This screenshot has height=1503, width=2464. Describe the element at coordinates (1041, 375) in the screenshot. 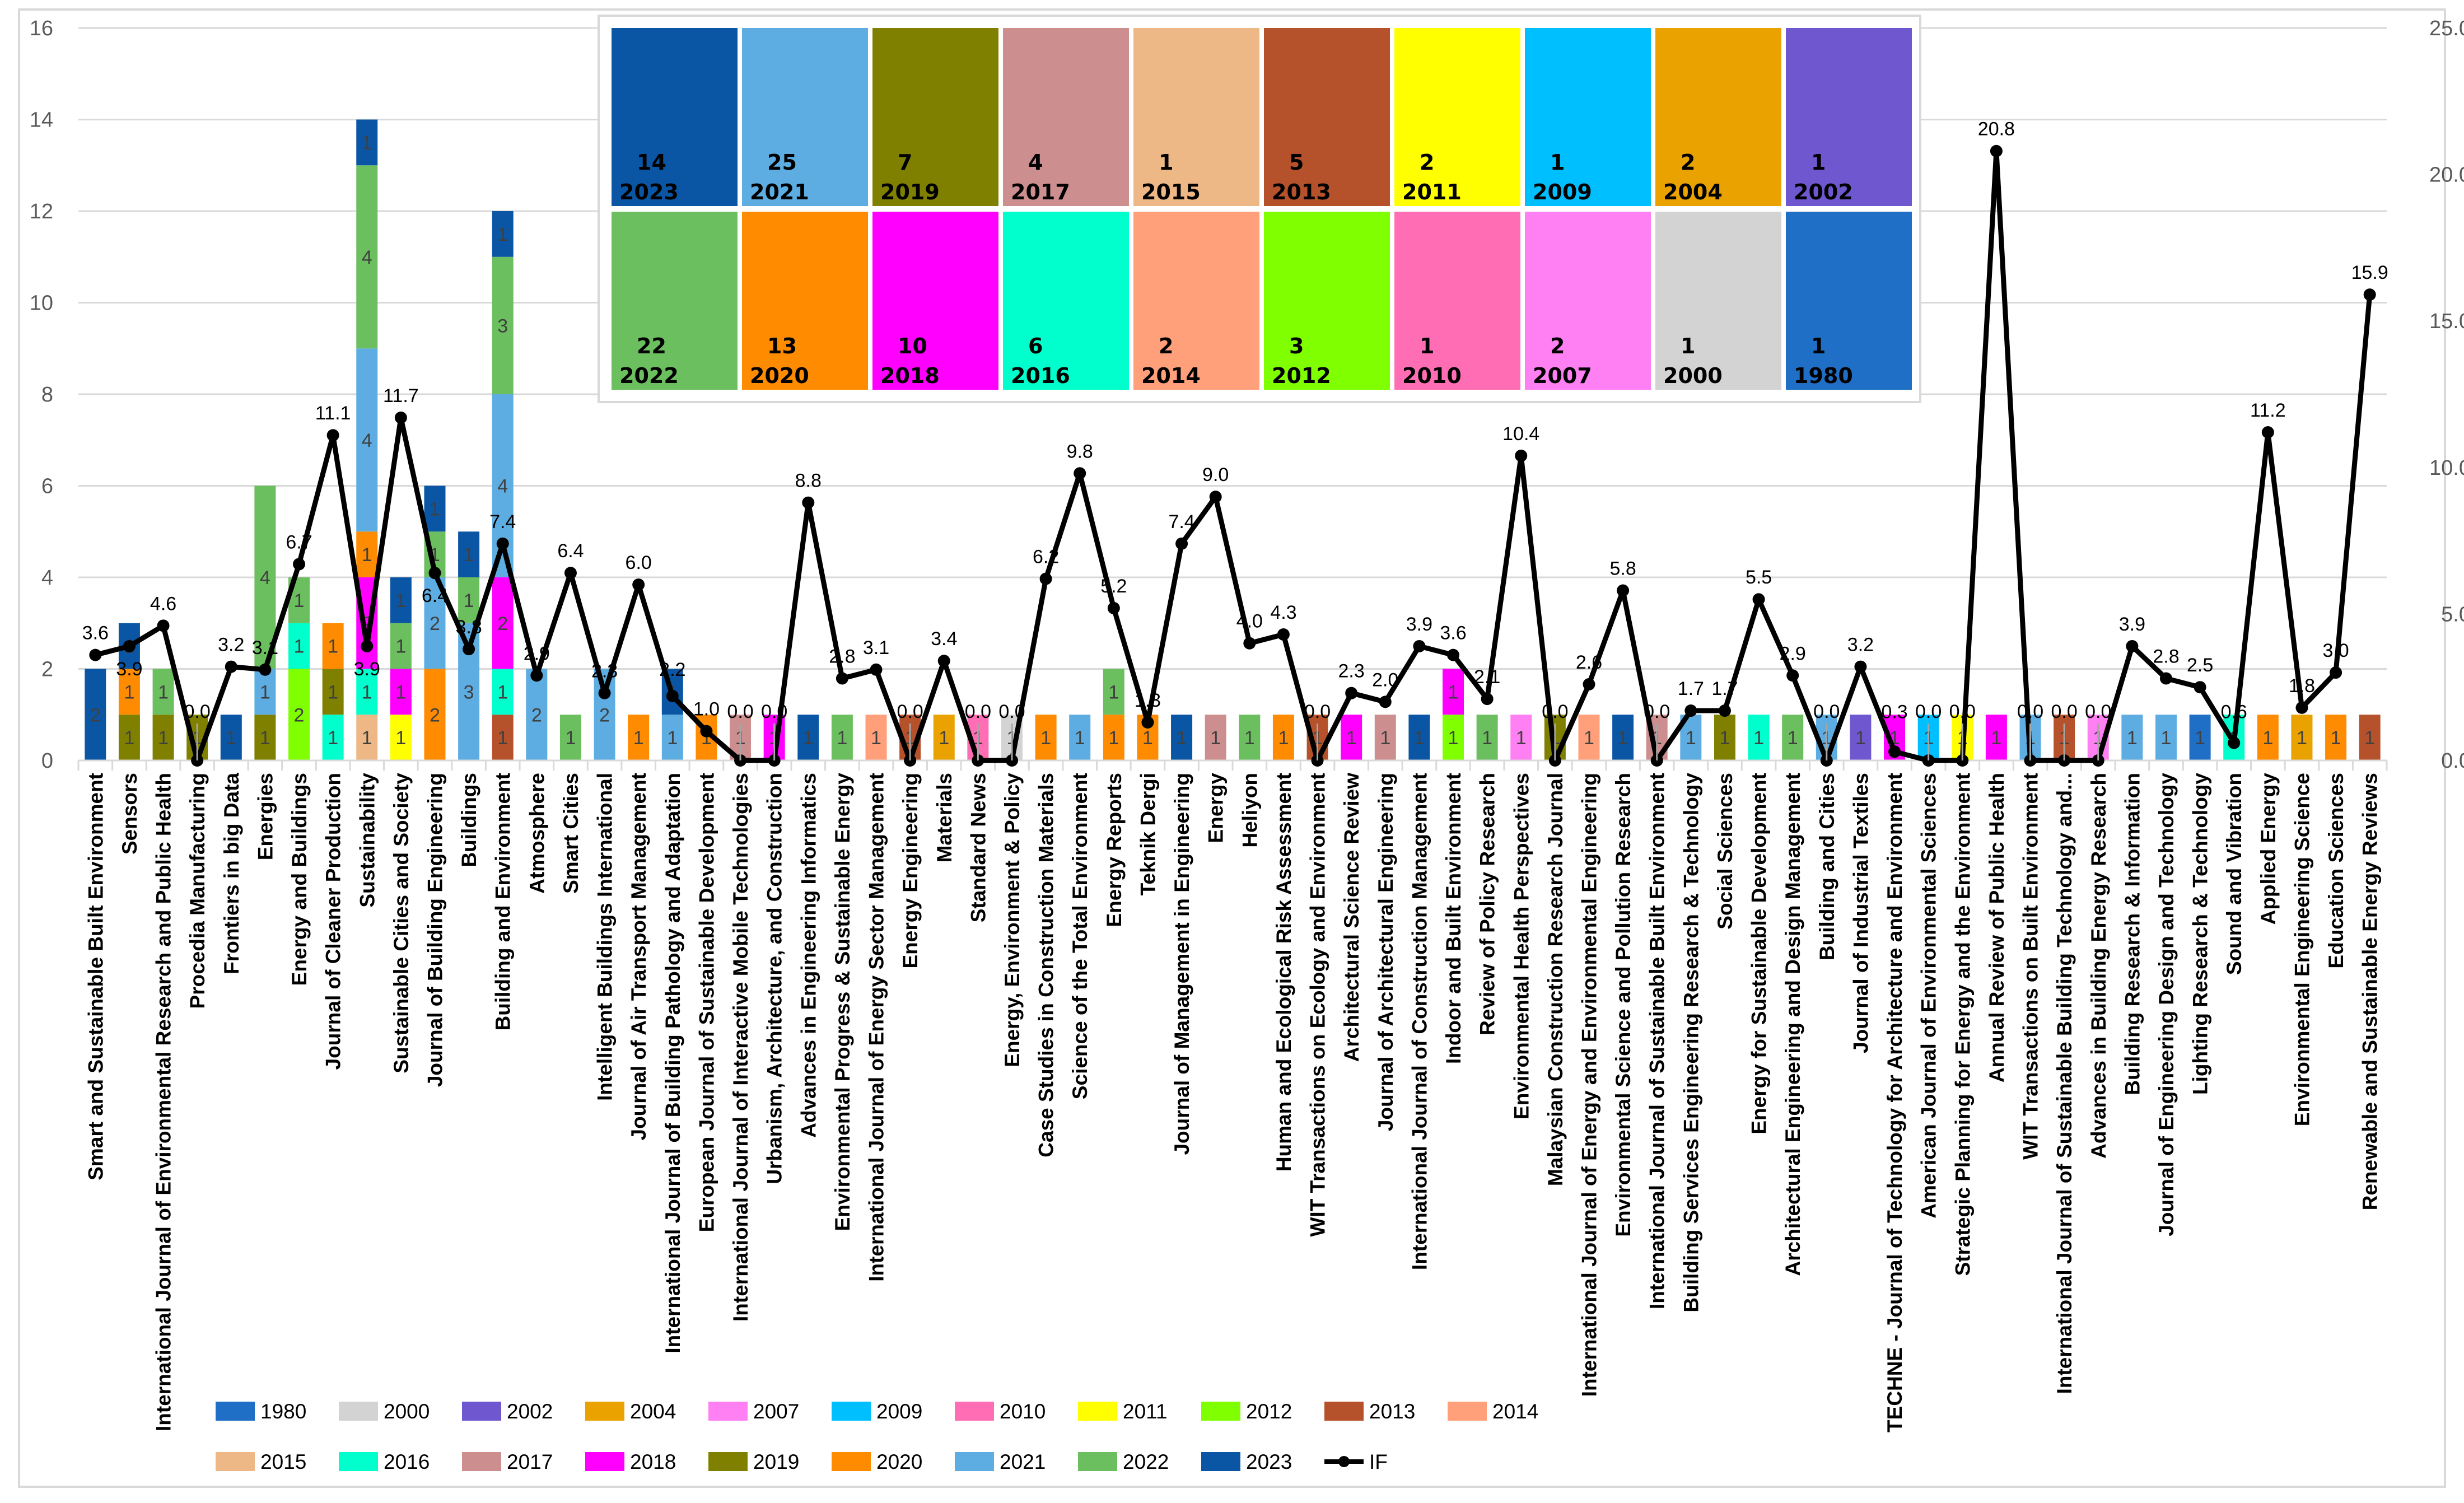

I see `summary-year: 2016` at that location.